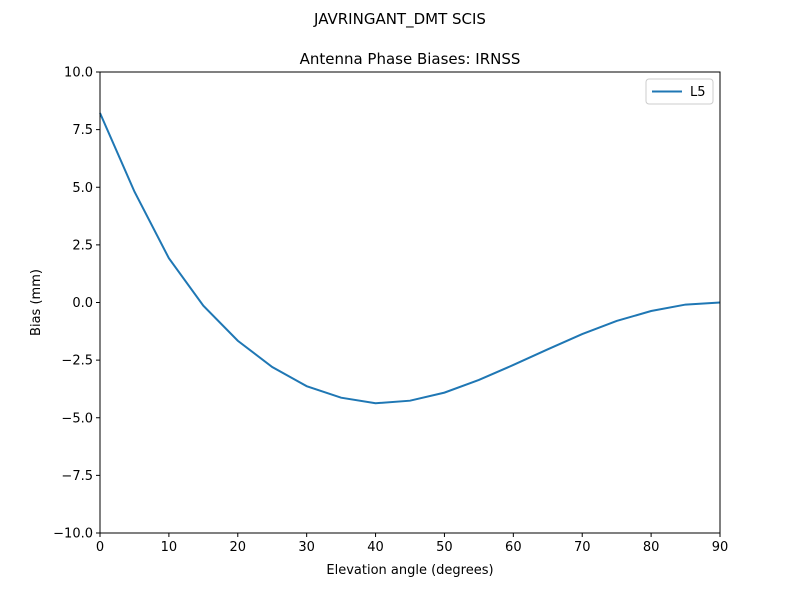 The width and height of the screenshot is (800, 605). I want to click on x-tick-label: 0, so click(100, 547).